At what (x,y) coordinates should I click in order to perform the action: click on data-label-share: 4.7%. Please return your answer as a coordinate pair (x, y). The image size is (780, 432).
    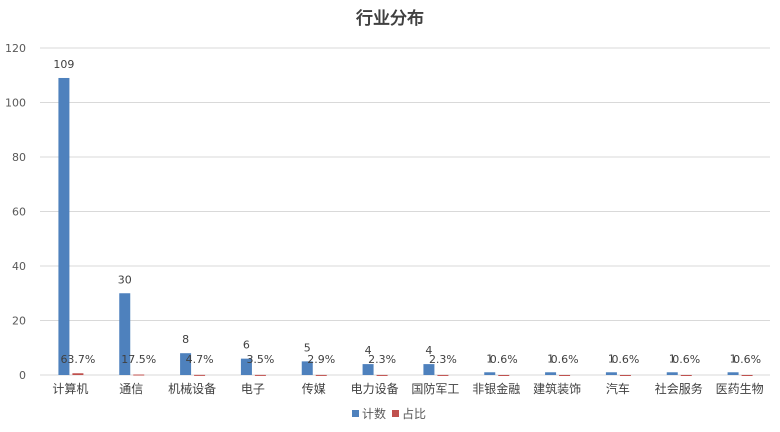
    Looking at the image, I should click on (200, 359).